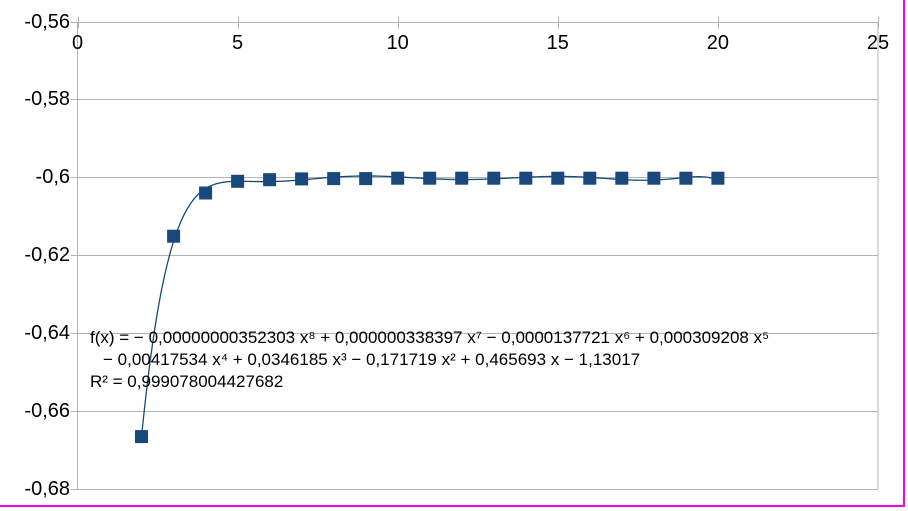 The height and width of the screenshot is (511, 908). I want to click on page-break-line-vertical, so click(904, 253).